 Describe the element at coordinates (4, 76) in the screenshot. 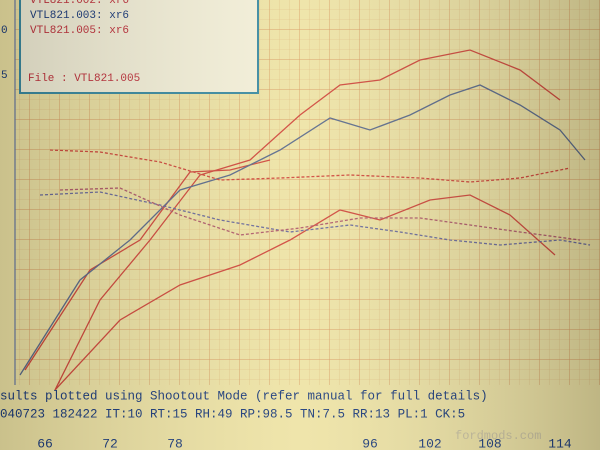

I see `y-label: 5` at that location.